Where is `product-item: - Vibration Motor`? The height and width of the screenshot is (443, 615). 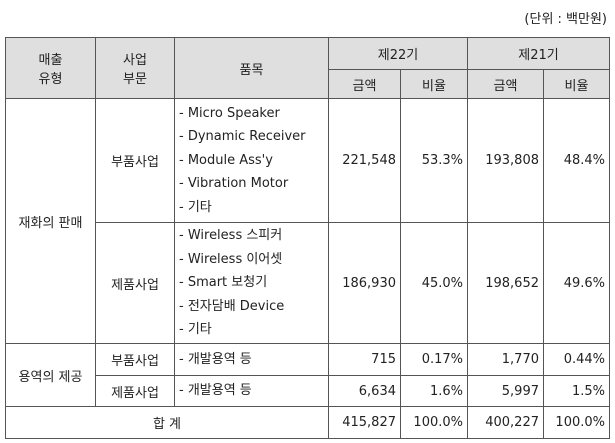
product-item: - Vibration Motor is located at coordinates (234, 184).